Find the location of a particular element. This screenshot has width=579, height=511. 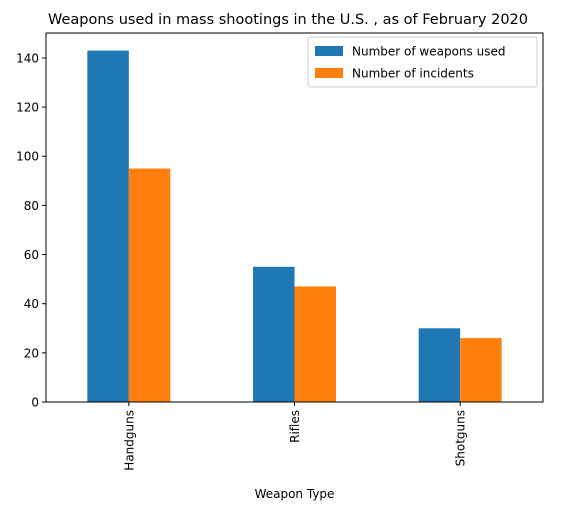

y-tick-label: 100 is located at coordinates (27, 157).